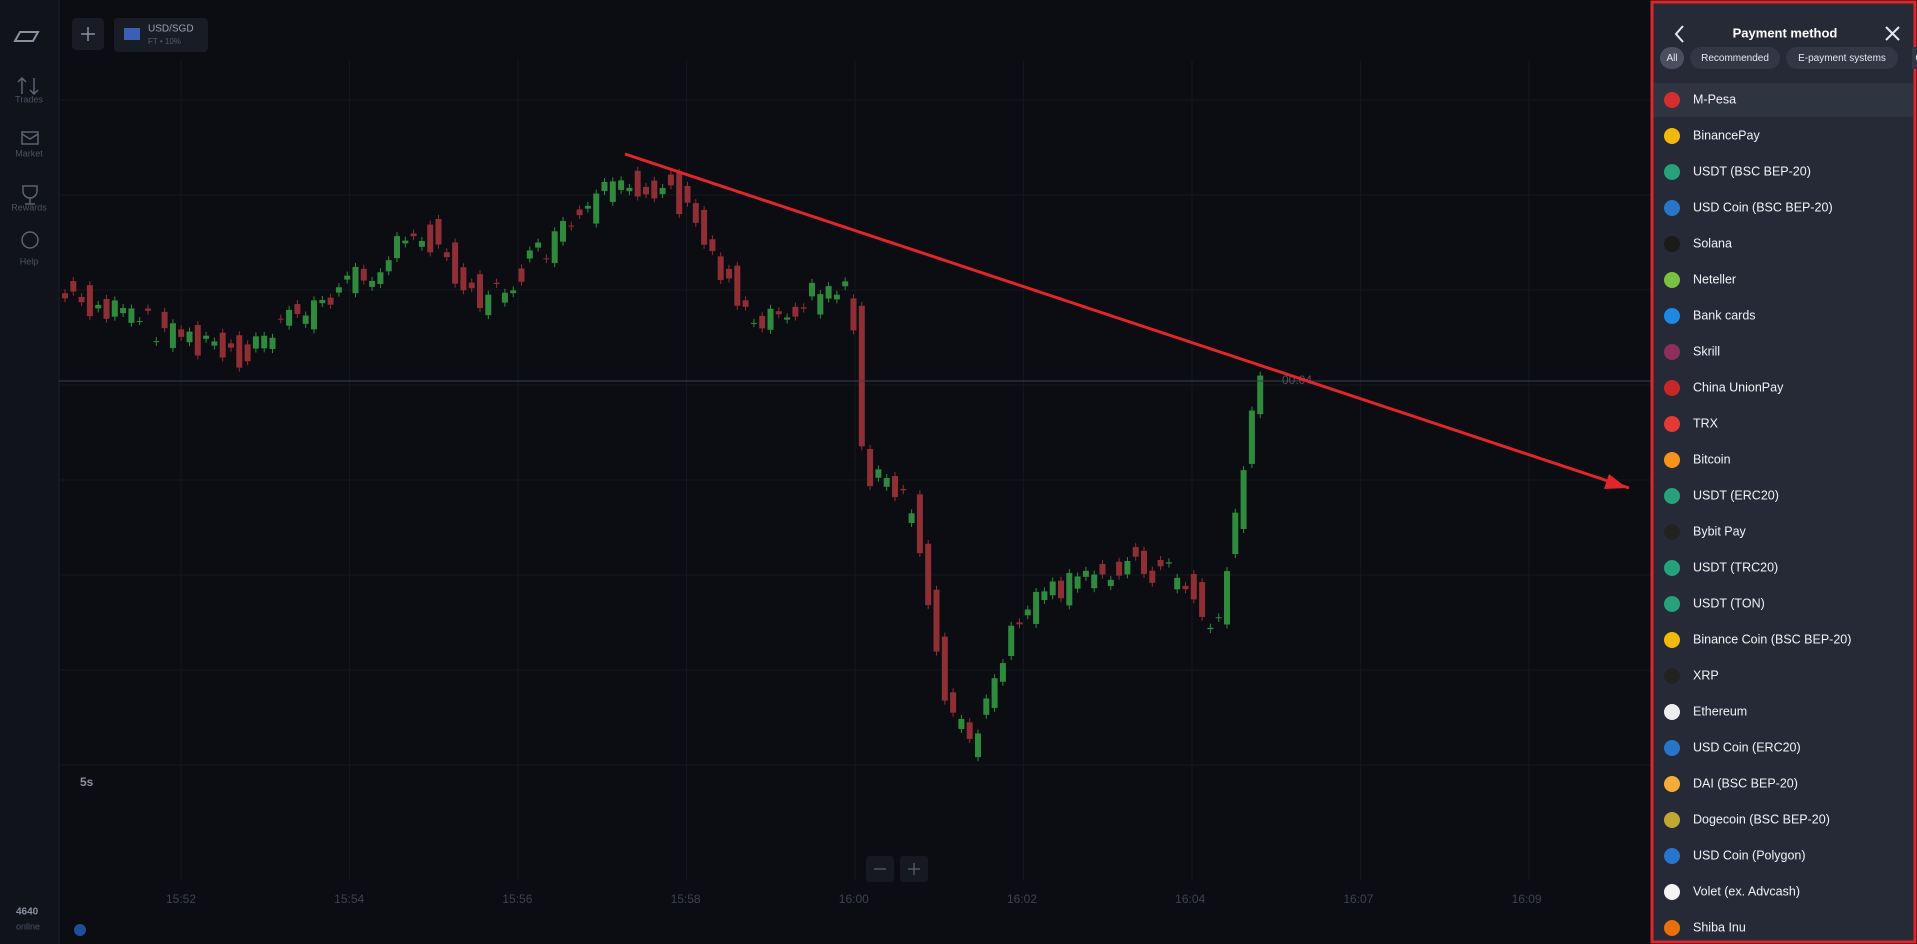 This screenshot has height=944, width=1917. What do you see at coordinates (1736, 495) in the screenshot?
I see `method-name: USDT (ERC20)` at bounding box center [1736, 495].